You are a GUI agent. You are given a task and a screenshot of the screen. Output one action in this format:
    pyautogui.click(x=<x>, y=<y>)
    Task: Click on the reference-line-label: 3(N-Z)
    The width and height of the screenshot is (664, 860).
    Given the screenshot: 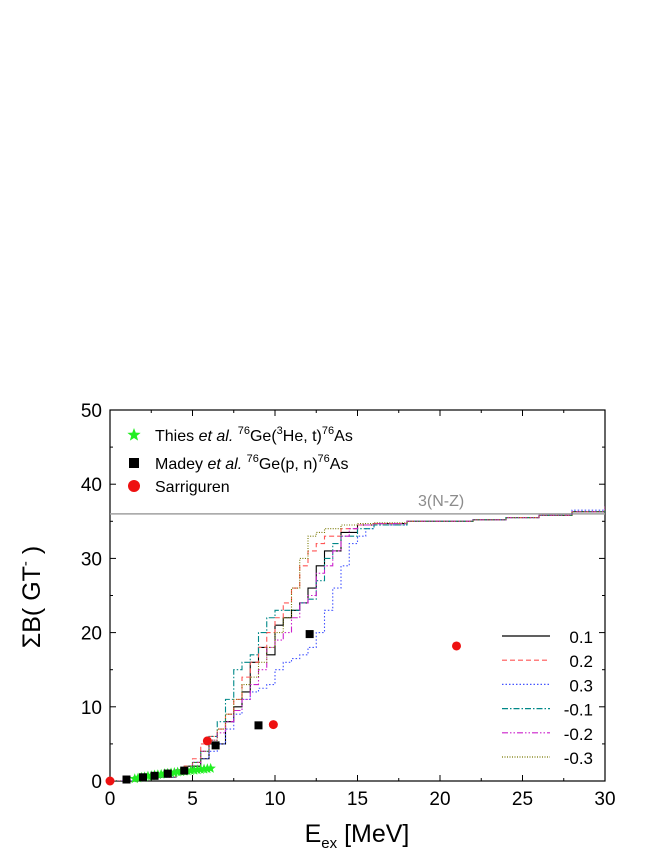 What is the action you would take?
    pyautogui.click(x=441, y=501)
    